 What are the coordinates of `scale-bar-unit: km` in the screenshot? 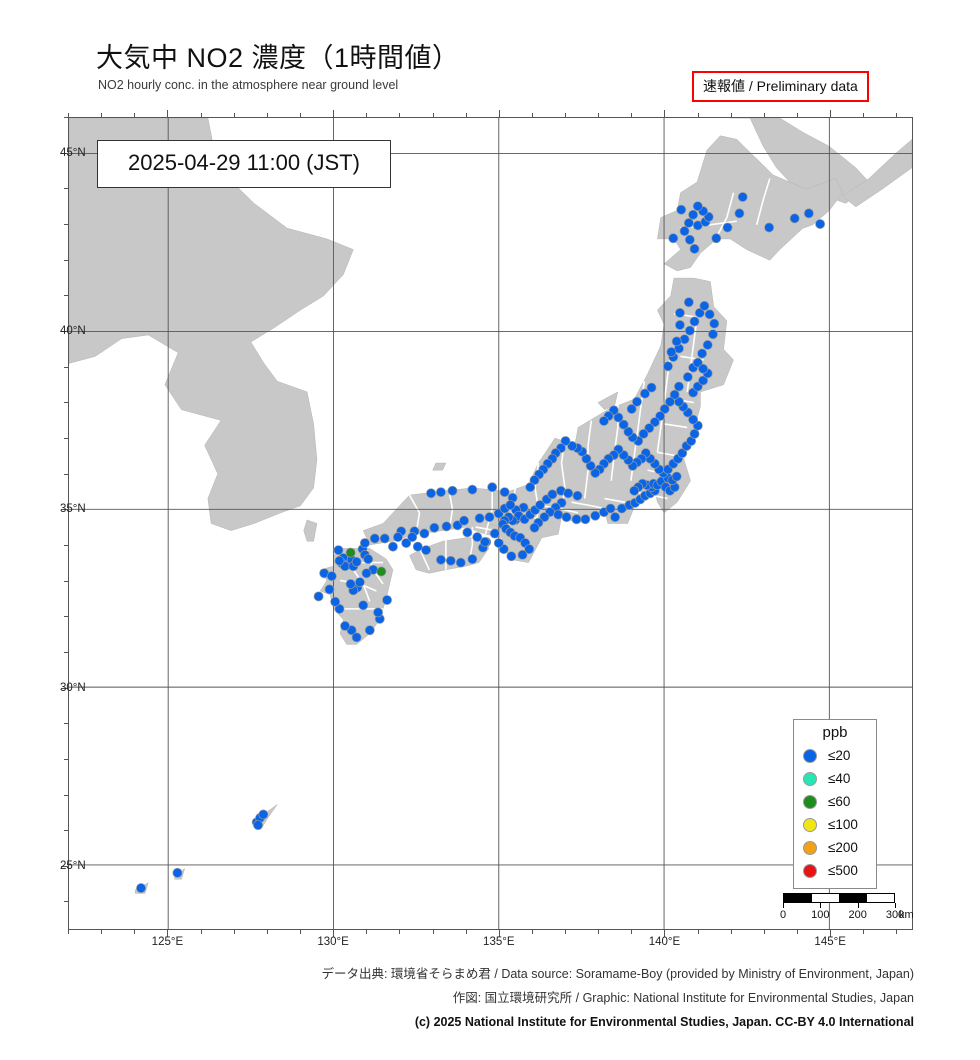 It's located at (906, 915).